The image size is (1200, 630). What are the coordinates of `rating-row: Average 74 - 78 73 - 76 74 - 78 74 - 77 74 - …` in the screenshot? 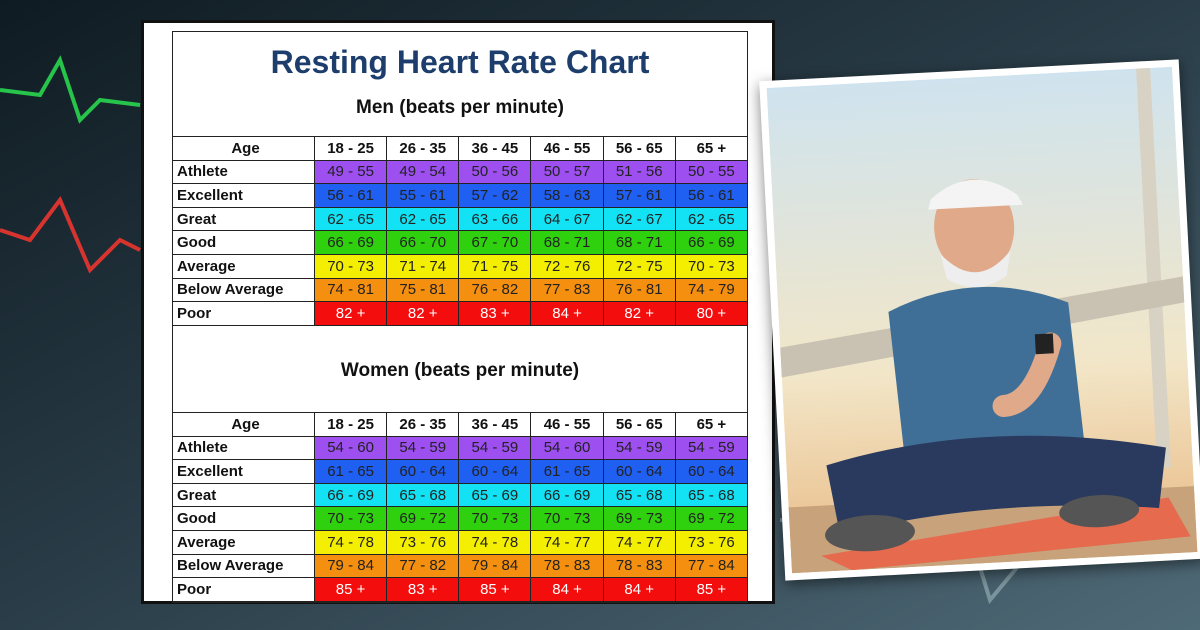 It's located at (460, 542).